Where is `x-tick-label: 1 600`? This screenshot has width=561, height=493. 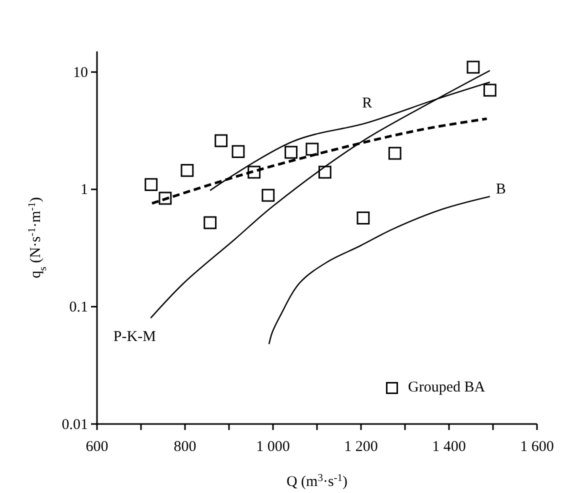 x-tick-label: 1 600 is located at coordinates (537, 447).